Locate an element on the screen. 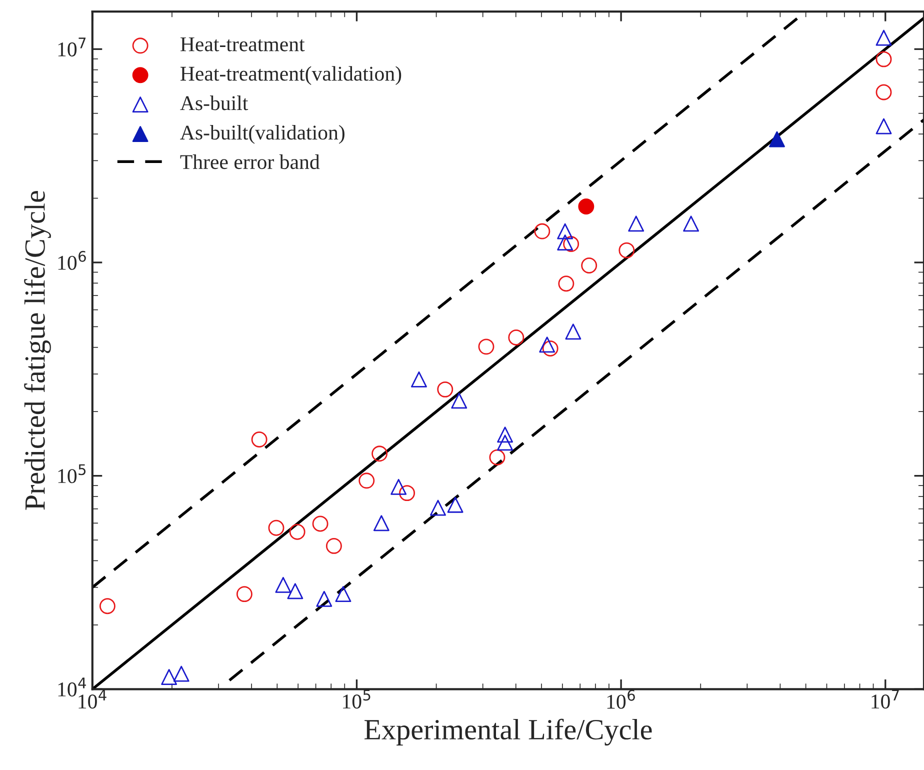 The image size is (924, 770). y-axis-title: Predicted fatigue life/Cycle is located at coordinates (37, 350).